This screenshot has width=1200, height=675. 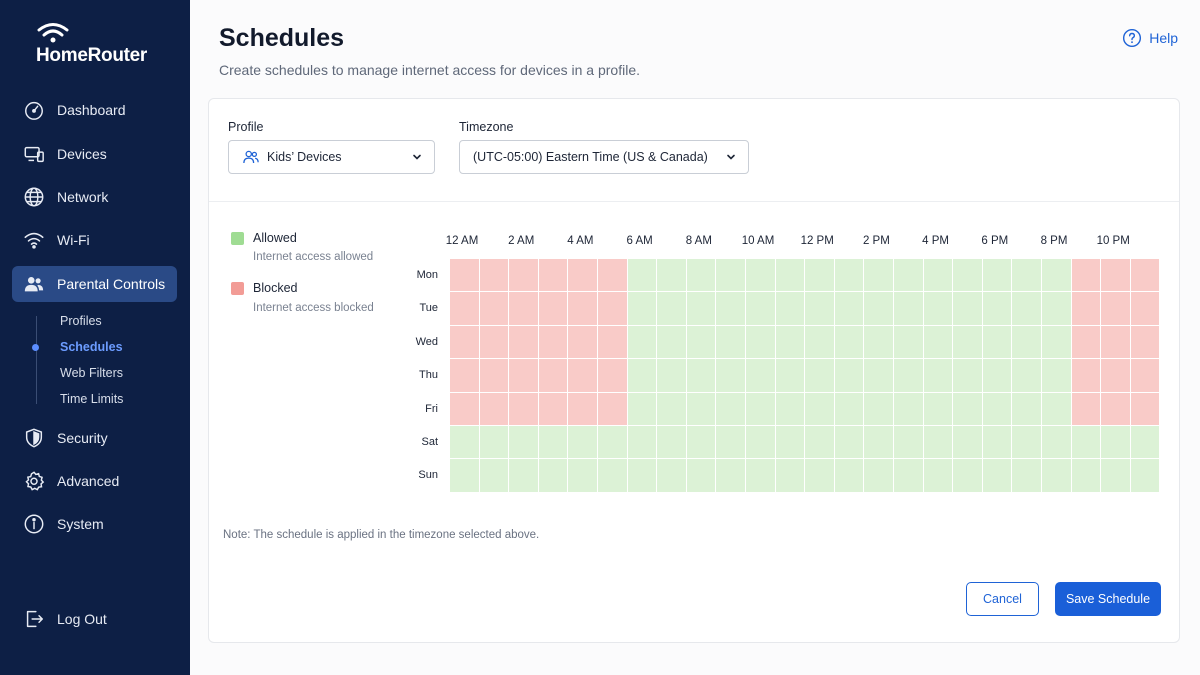 What do you see at coordinates (96, 44) in the screenshot?
I see `brand-logo: HomeRouter` at bounding box center [96, 44].